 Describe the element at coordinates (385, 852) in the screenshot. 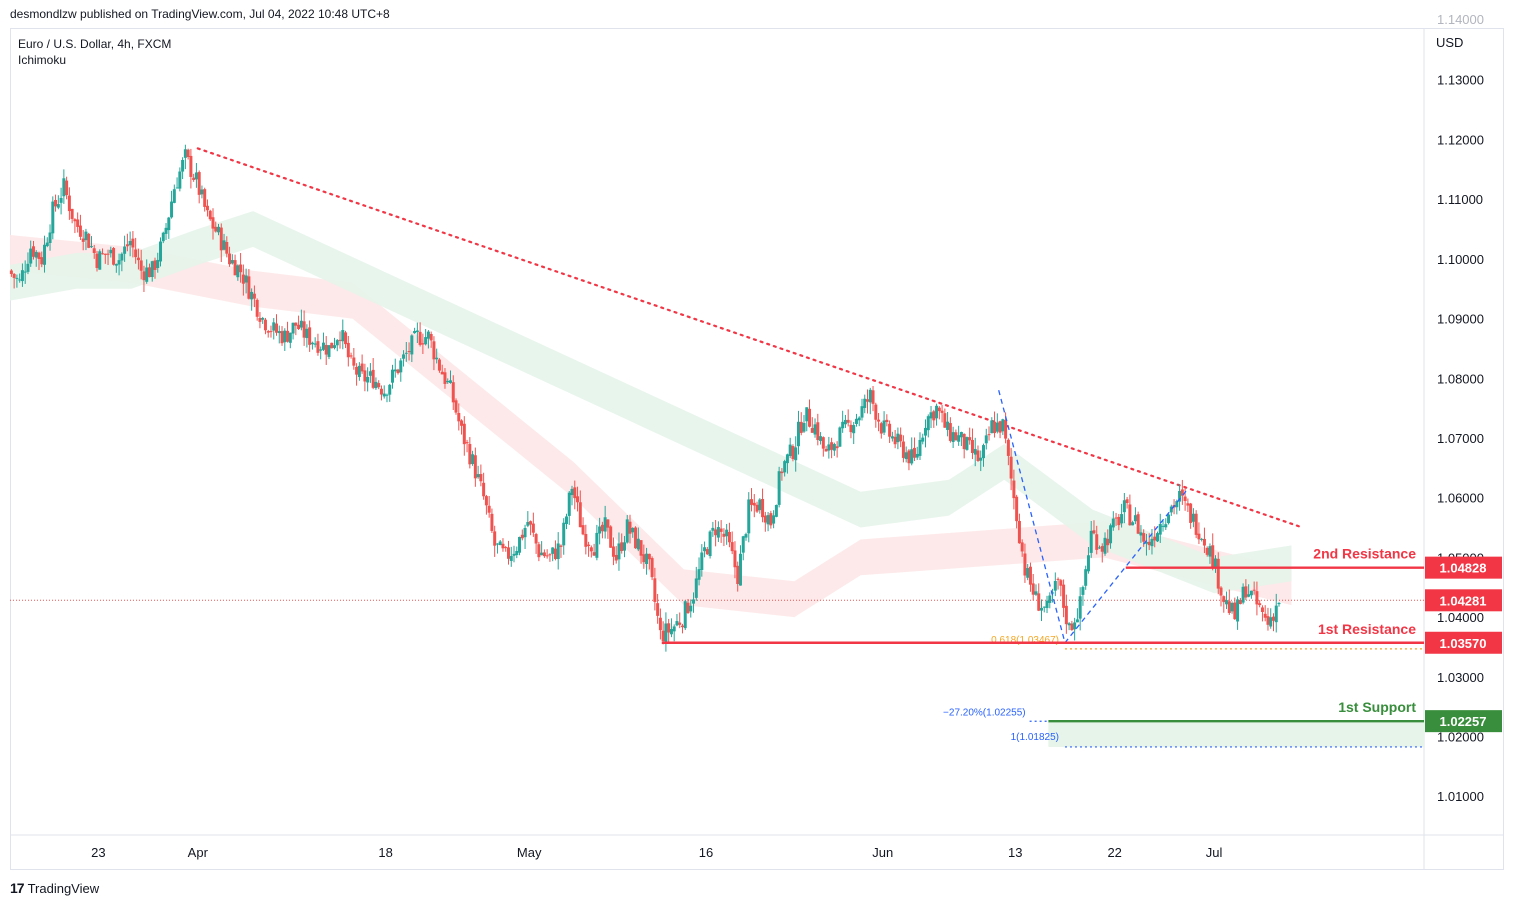

I see `x-tick-label: 18` at that location.